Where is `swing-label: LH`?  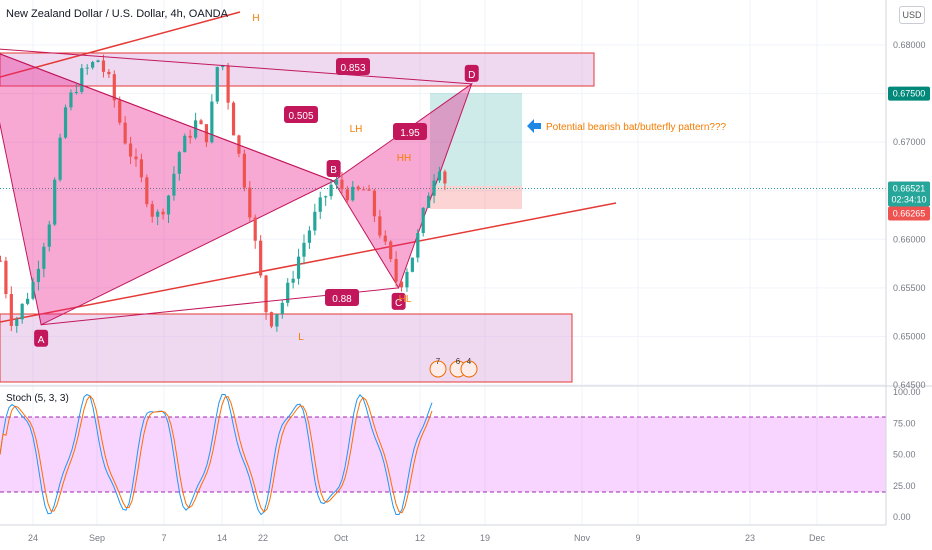
swing-label: LH is located at coordinates (356, 129).